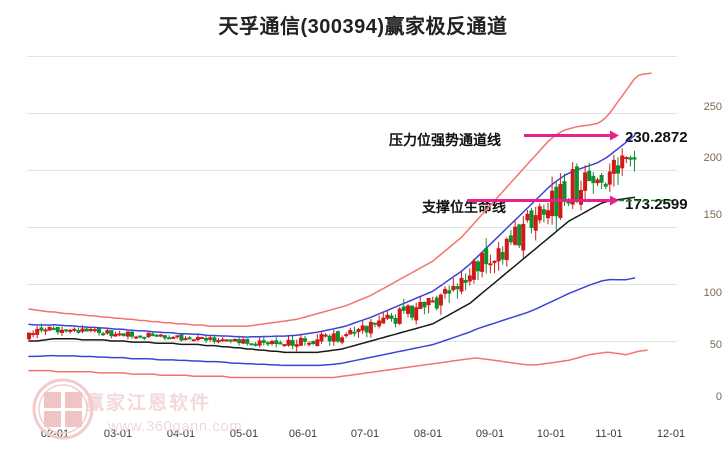 This screenshot has height=450, width=726. What do you see at coordinates (490, 434) in the screenshot?
I see `x-tick-09-01: 09-01` at bounding box center [490, 434].